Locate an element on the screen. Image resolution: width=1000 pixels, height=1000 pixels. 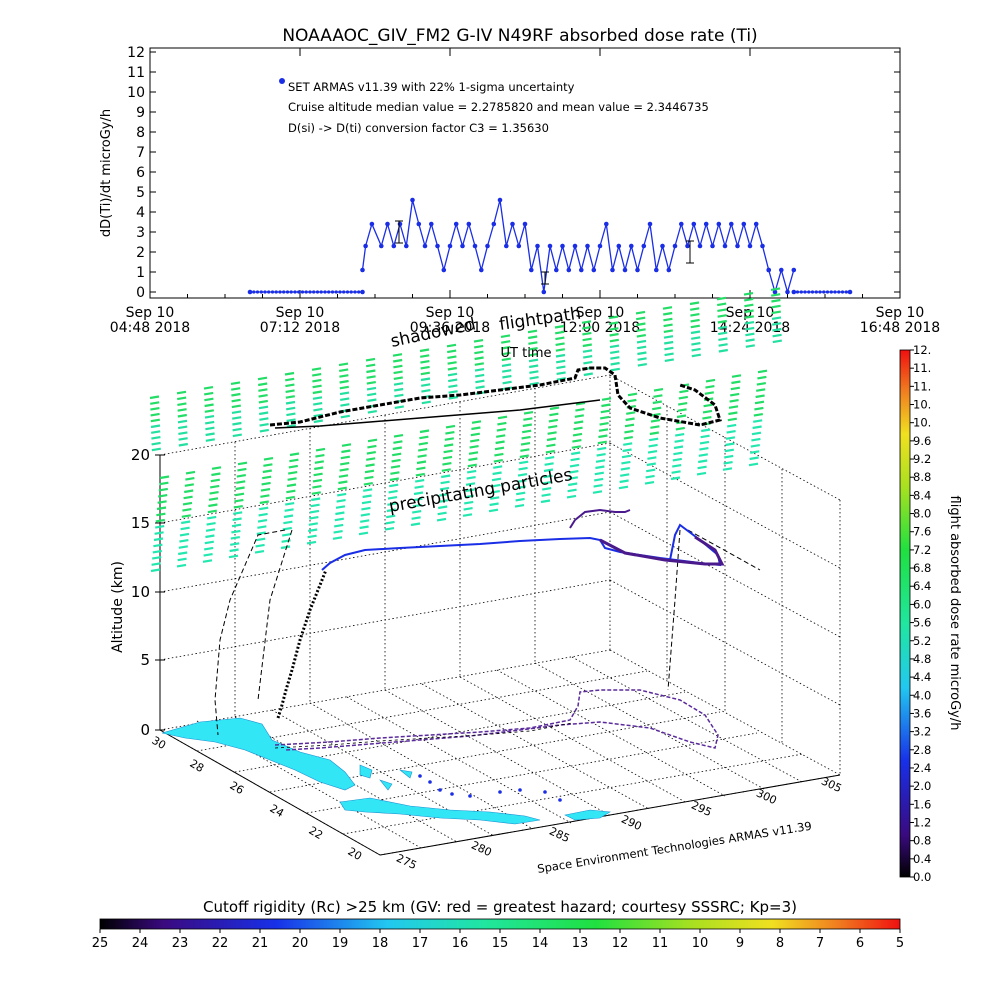
colorbar-tick-label: 6 is located at coordinates (860, 943).